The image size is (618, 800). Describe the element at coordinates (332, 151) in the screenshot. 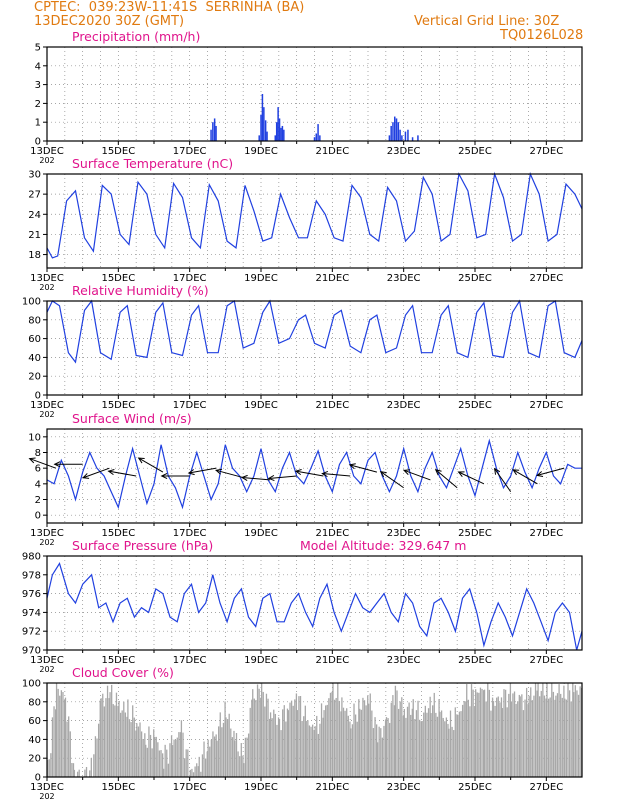

I see `x-tick-label: 21DEC` at that location.